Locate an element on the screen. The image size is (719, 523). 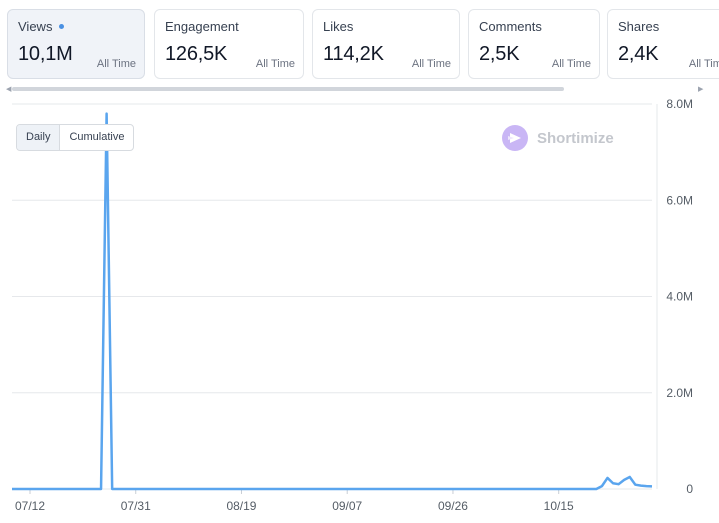
y-tick-label: 4.0M is located at coordinates (679, 297).